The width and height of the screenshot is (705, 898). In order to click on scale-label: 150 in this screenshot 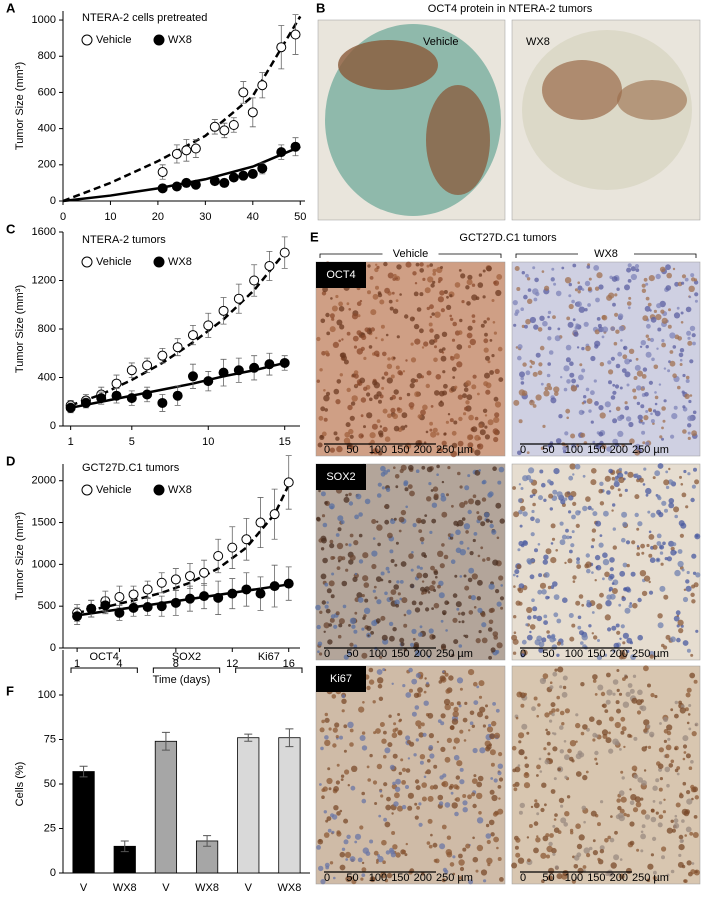, I will do `click(400, 450)`.